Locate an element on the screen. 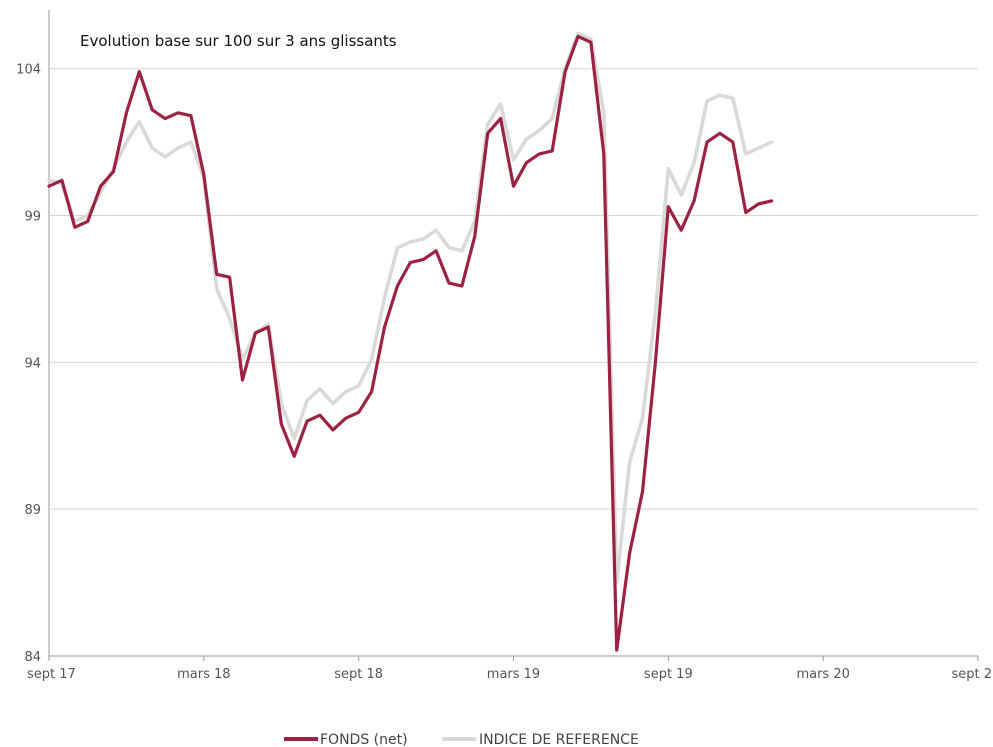 This screenshot has height=747, width=993. x-axis is located at coordinates (513, 658).